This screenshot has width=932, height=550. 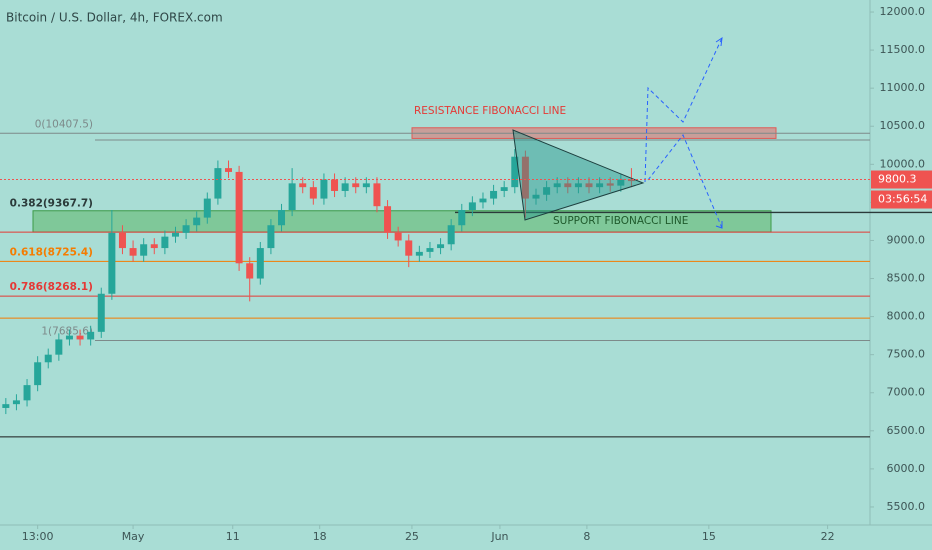 I want to click on x-tick-label: May, so click(x=133, y=536).